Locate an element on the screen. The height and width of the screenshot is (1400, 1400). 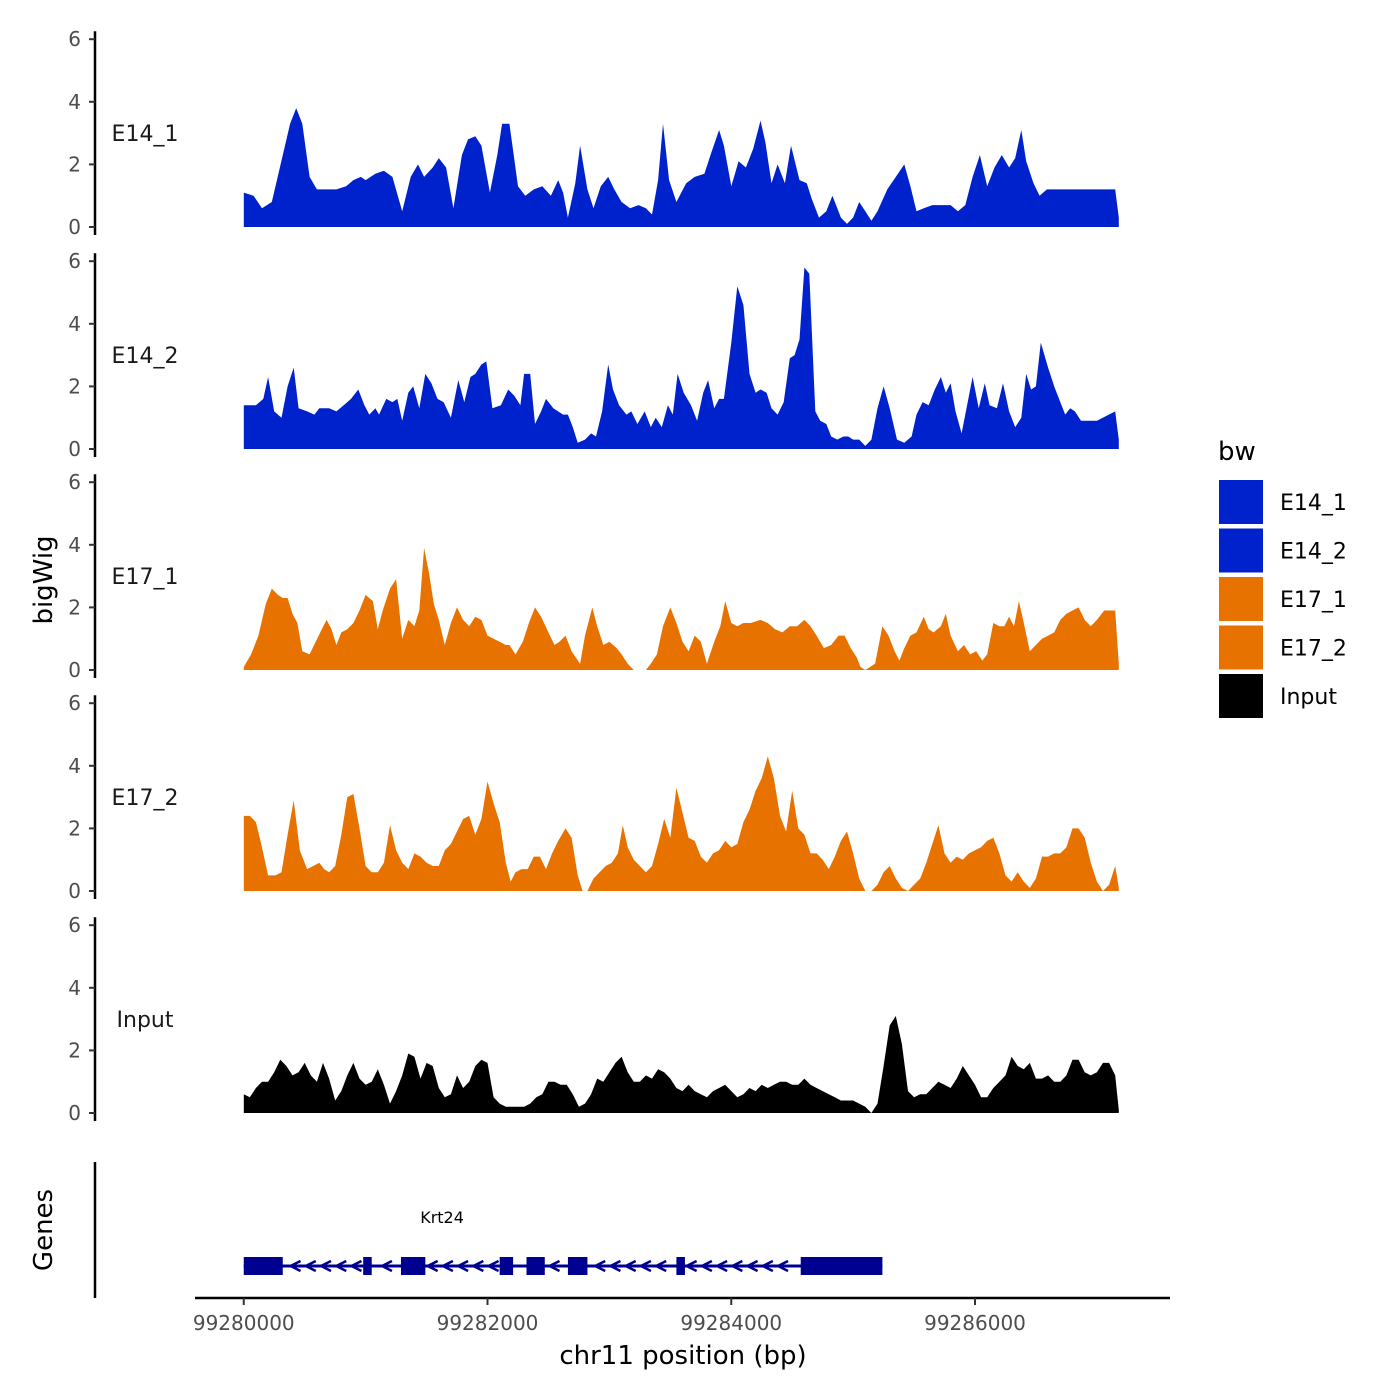
legend-item-e14-2: E14_2 is located at coordinates (1283, 550).